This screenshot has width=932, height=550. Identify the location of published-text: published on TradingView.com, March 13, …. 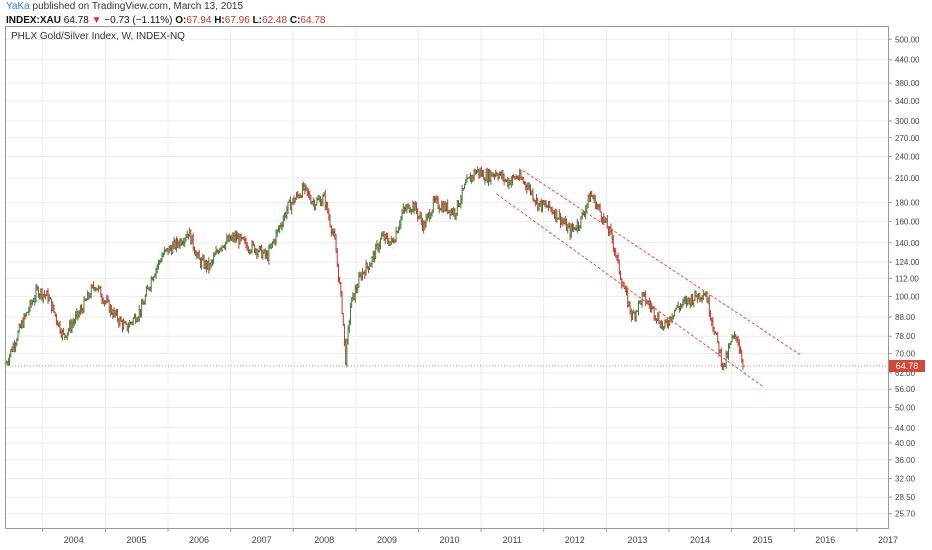
(138, 6).